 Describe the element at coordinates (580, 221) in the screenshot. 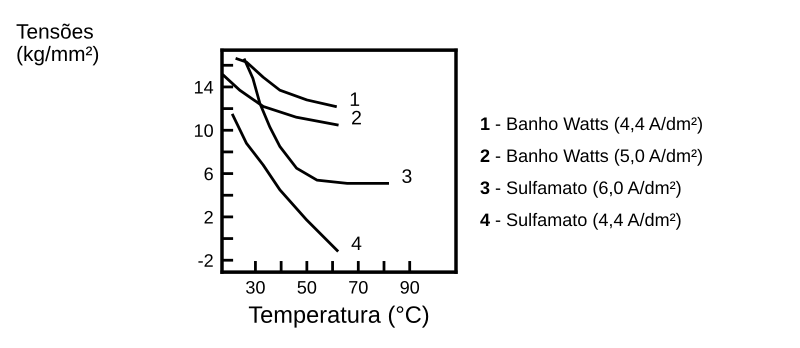

I see `text: 4 - Sulfamato (4,4 A/dm²)` at that location.